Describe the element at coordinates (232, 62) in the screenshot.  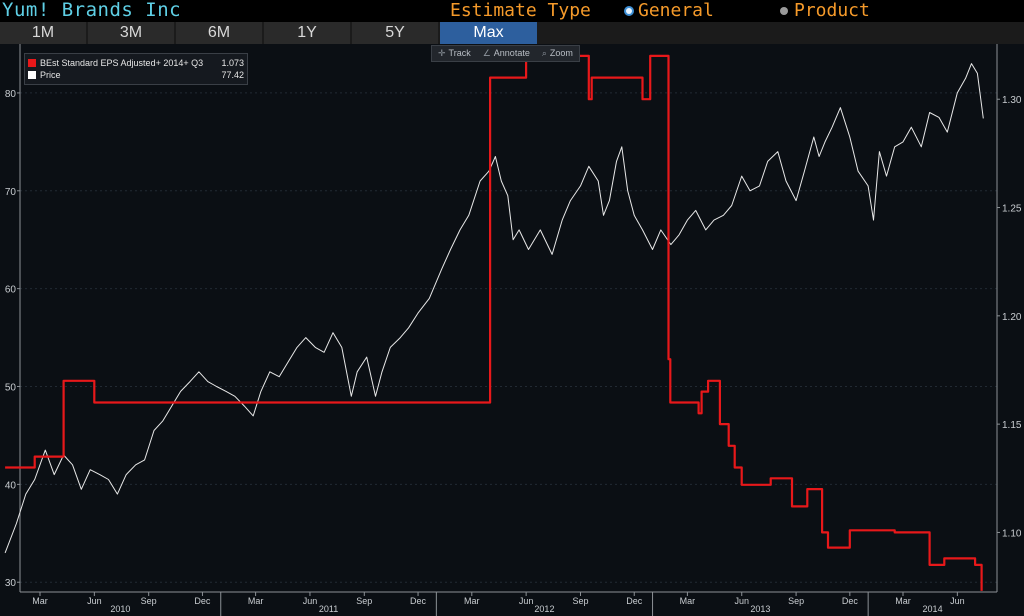
I see `legend-eps-value: 1.073` at that location.